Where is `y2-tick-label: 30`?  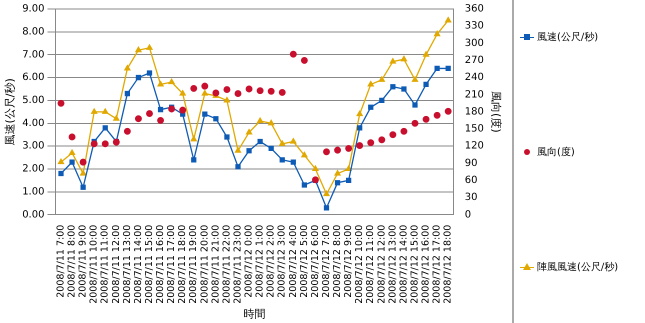 y2-tick-label: 30 is located at coordinates (471, 198).